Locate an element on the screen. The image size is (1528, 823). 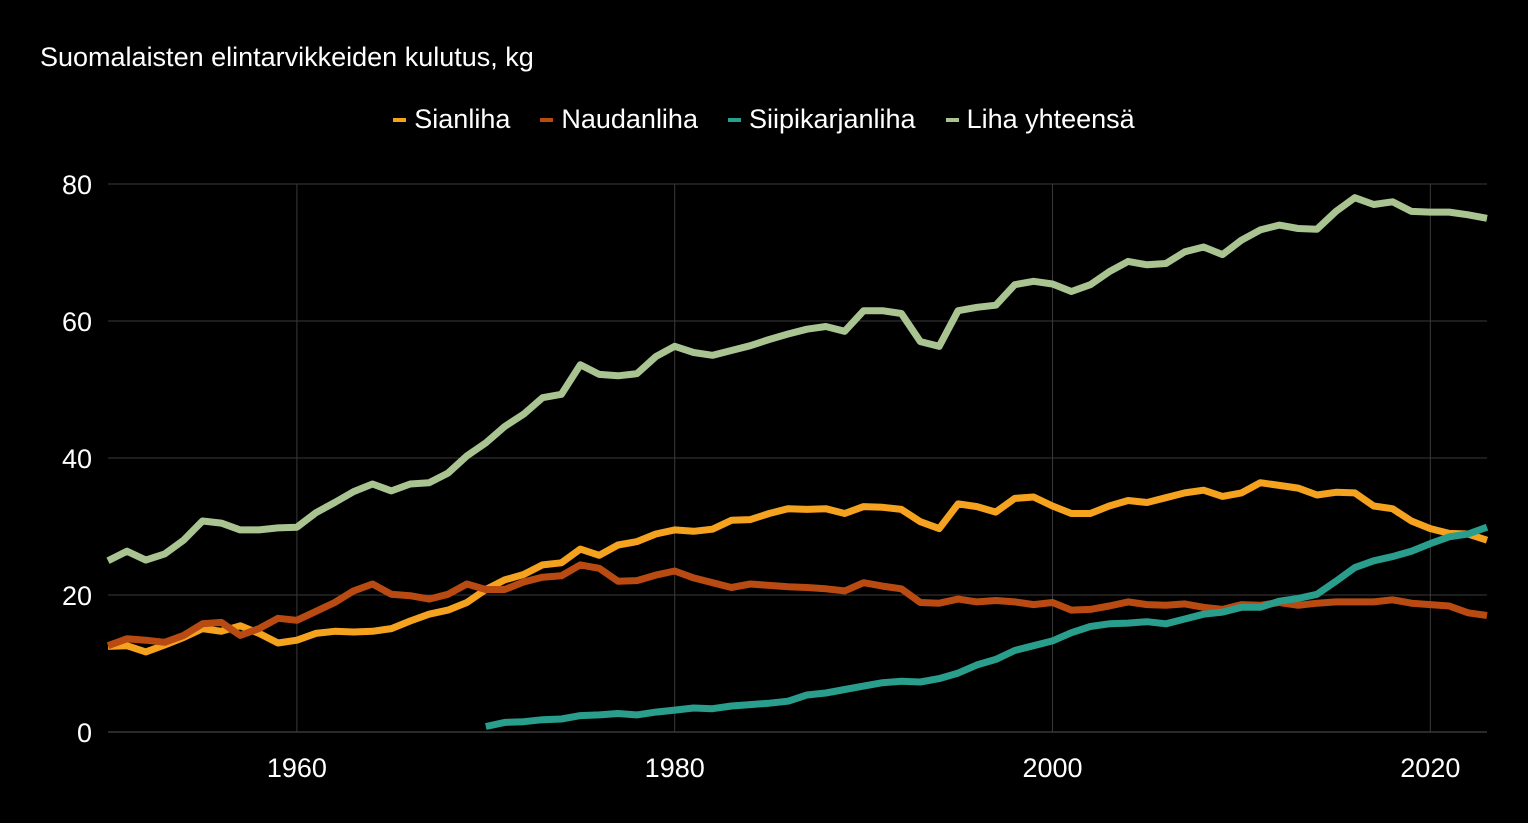
legend-item-sianliha: Sianliha is located at coordinates (451, 119).